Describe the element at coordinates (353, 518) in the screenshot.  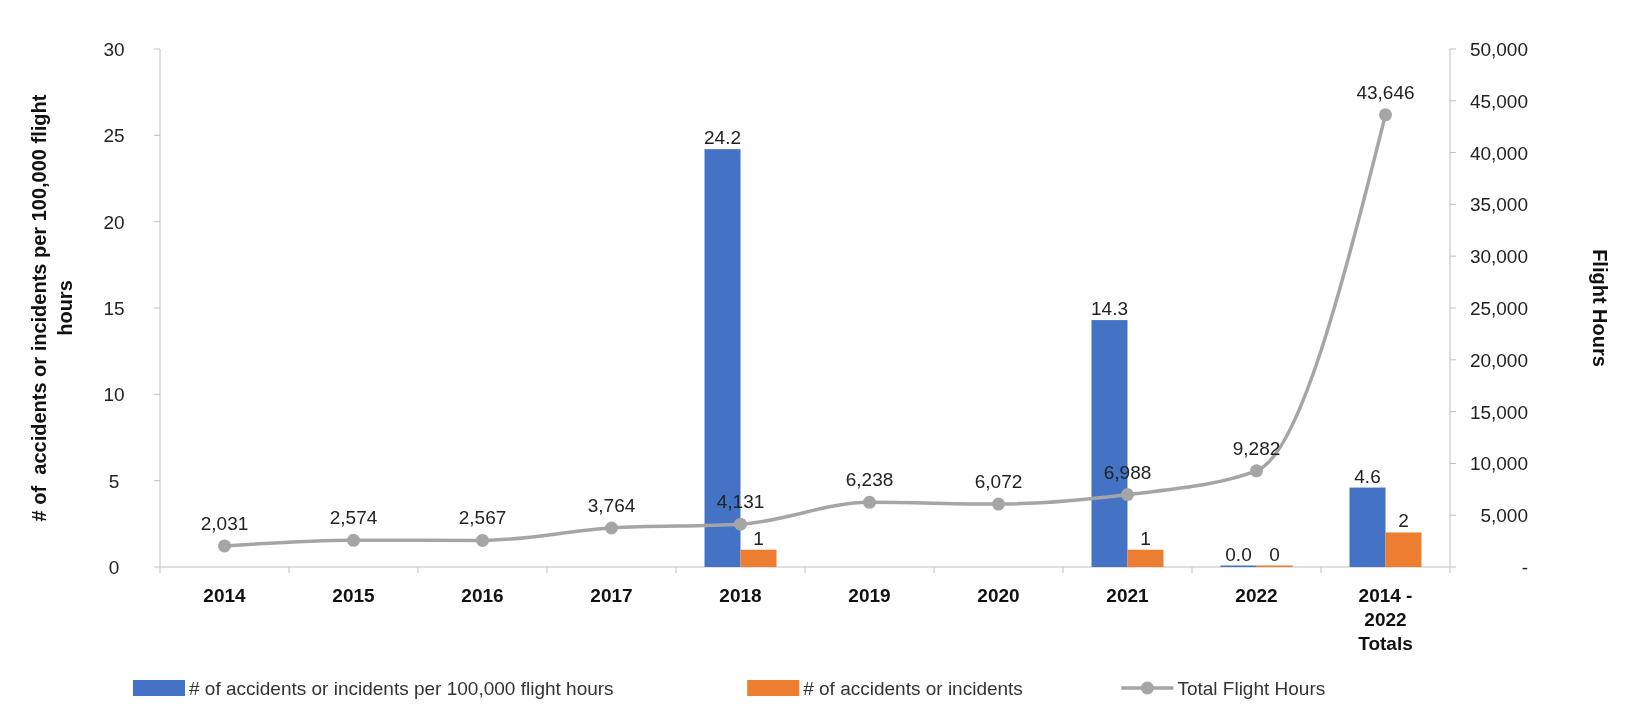
I see `data-label: 2,574` at that location.